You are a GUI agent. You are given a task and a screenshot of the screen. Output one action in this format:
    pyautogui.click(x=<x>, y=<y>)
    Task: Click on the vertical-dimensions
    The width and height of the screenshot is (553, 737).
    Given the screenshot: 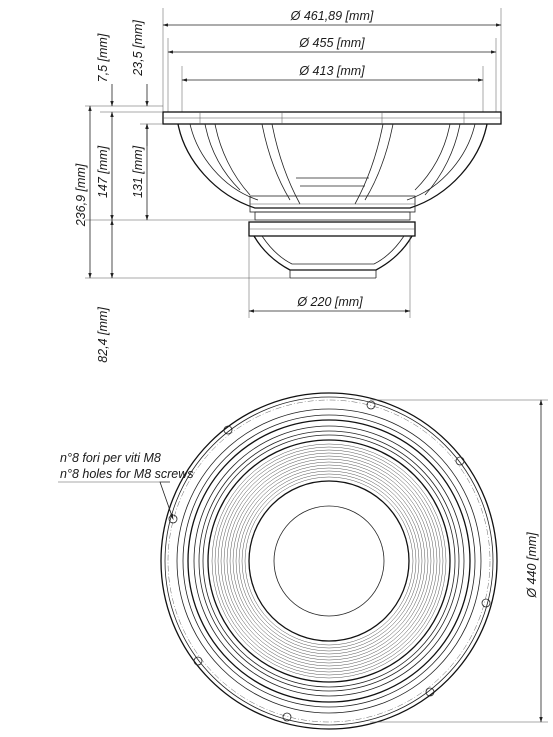 What is the action you would take?
    pyautogui.click(x=187, y=181)
    